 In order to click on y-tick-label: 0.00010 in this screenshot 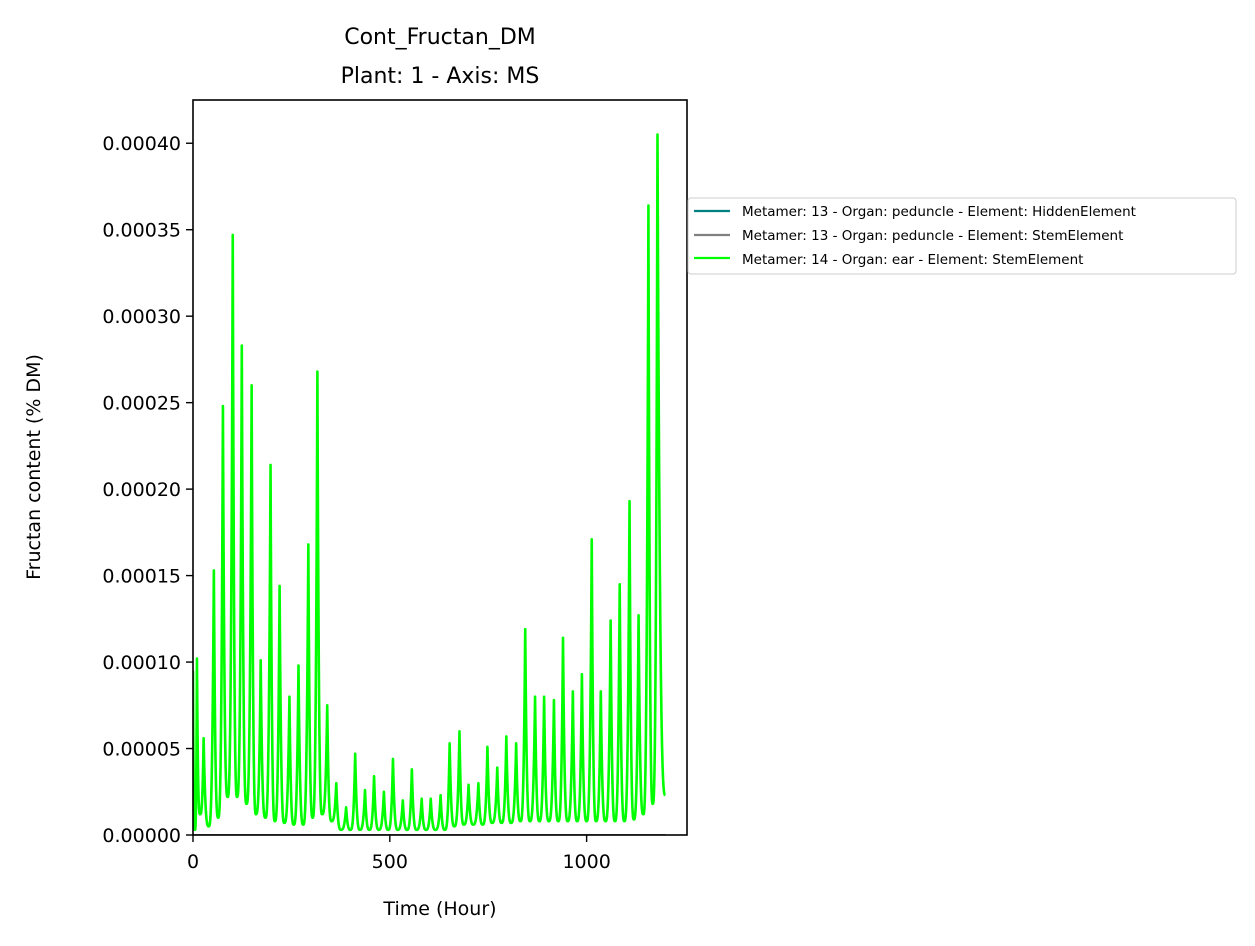, I will do `click(141, 663)`.